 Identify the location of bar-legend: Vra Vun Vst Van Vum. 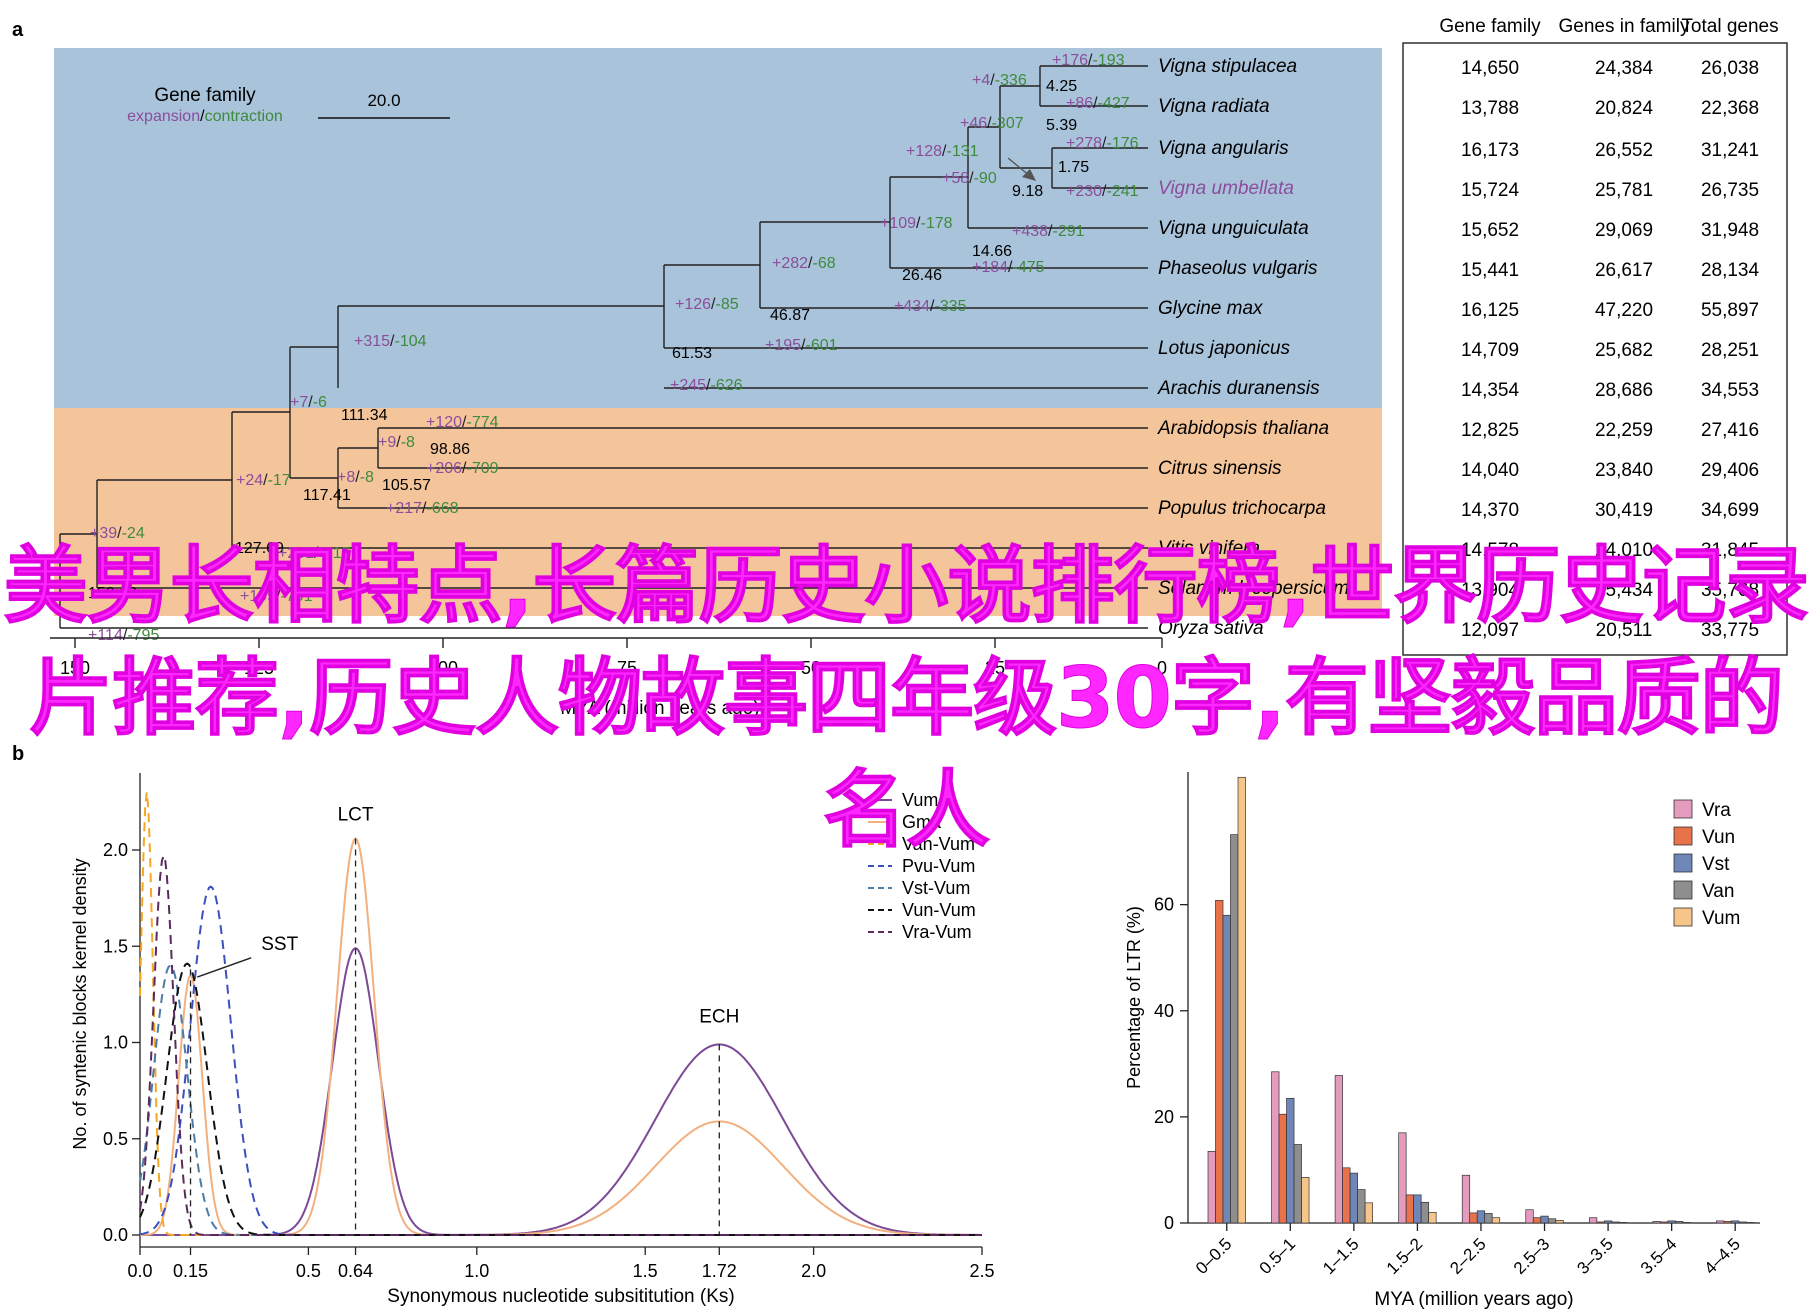
(1706, 864).